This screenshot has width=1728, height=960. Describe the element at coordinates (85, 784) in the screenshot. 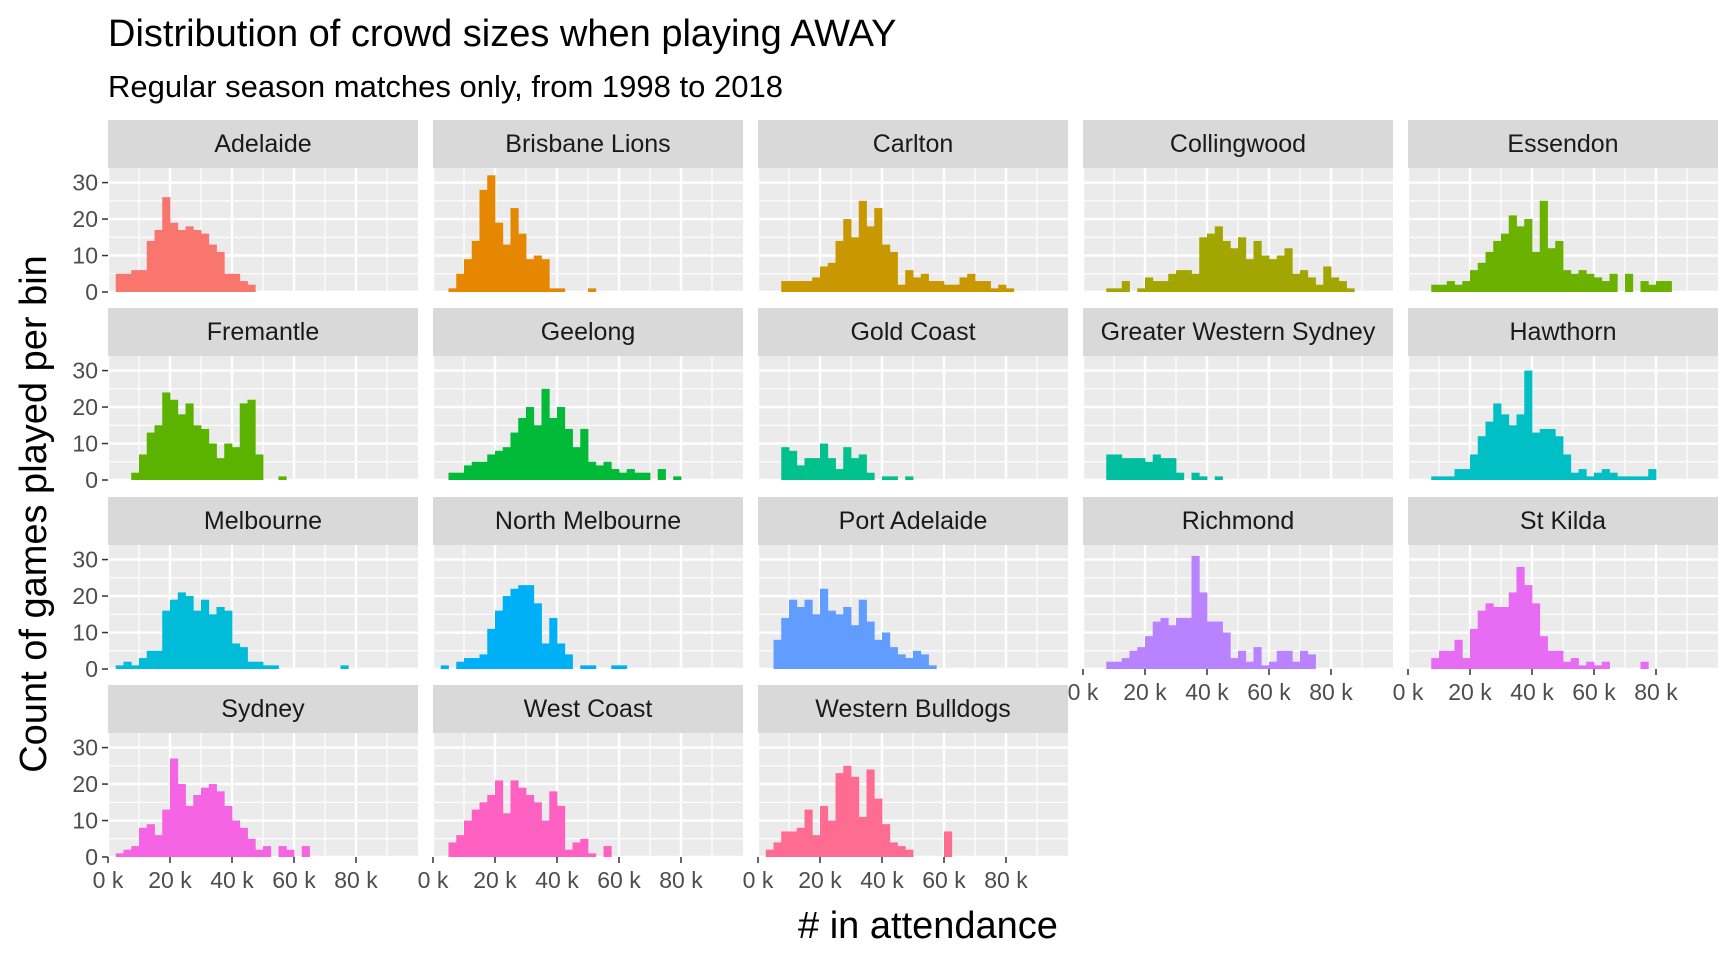

I see `y-tick-label: 20` at that location.